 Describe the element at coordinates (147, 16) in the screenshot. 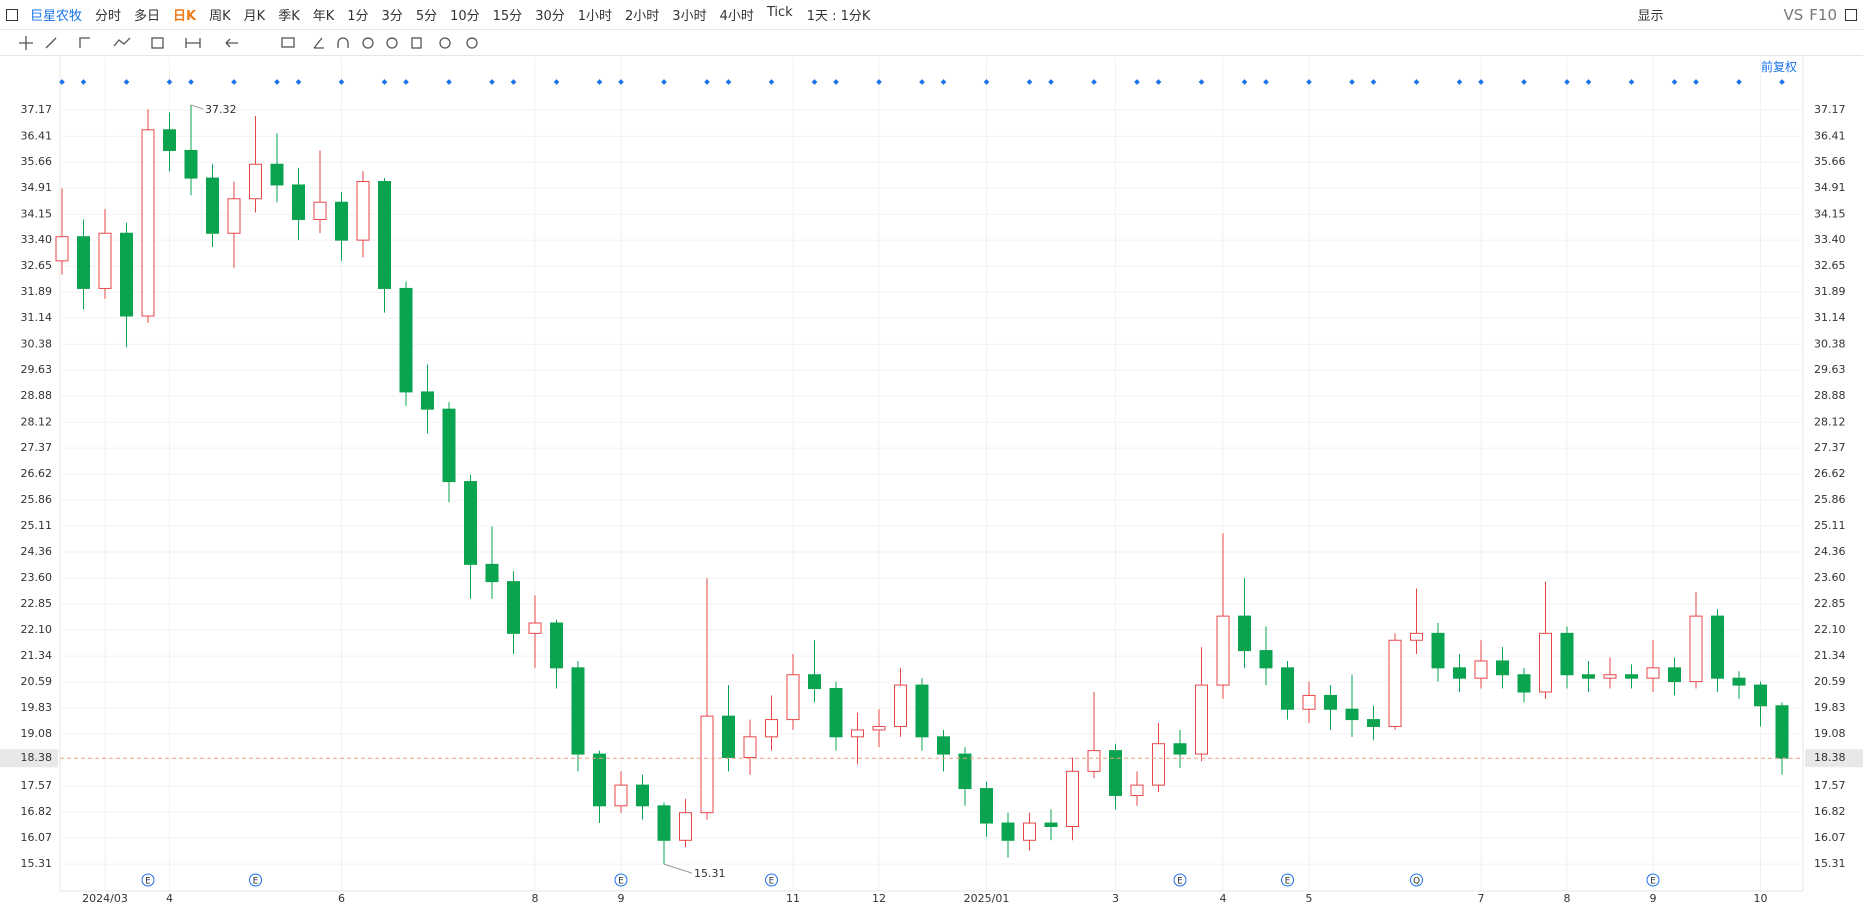

I see `period-tab: 多日` at that location.